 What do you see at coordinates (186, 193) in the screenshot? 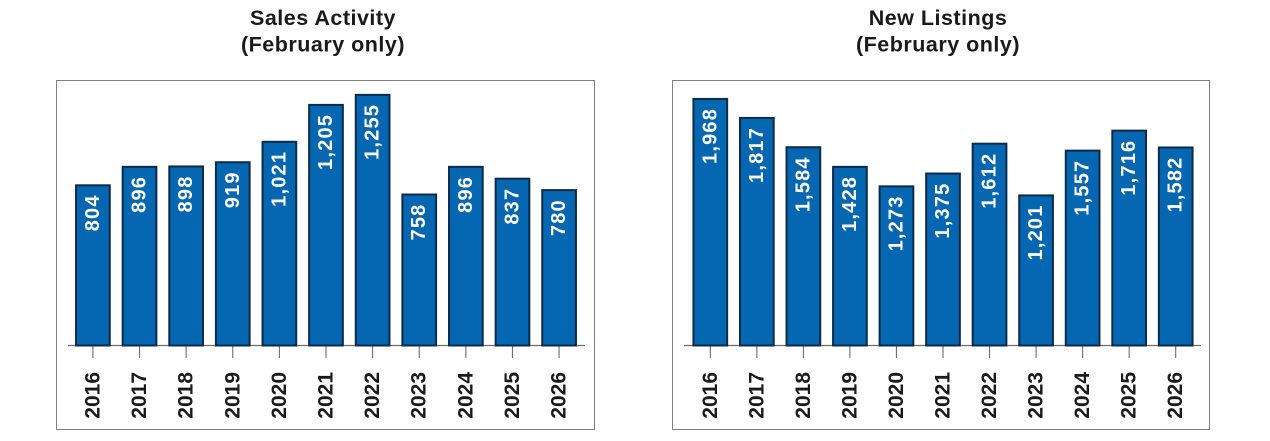
I see `svg-text: 898` at bounding box center [186, 193].